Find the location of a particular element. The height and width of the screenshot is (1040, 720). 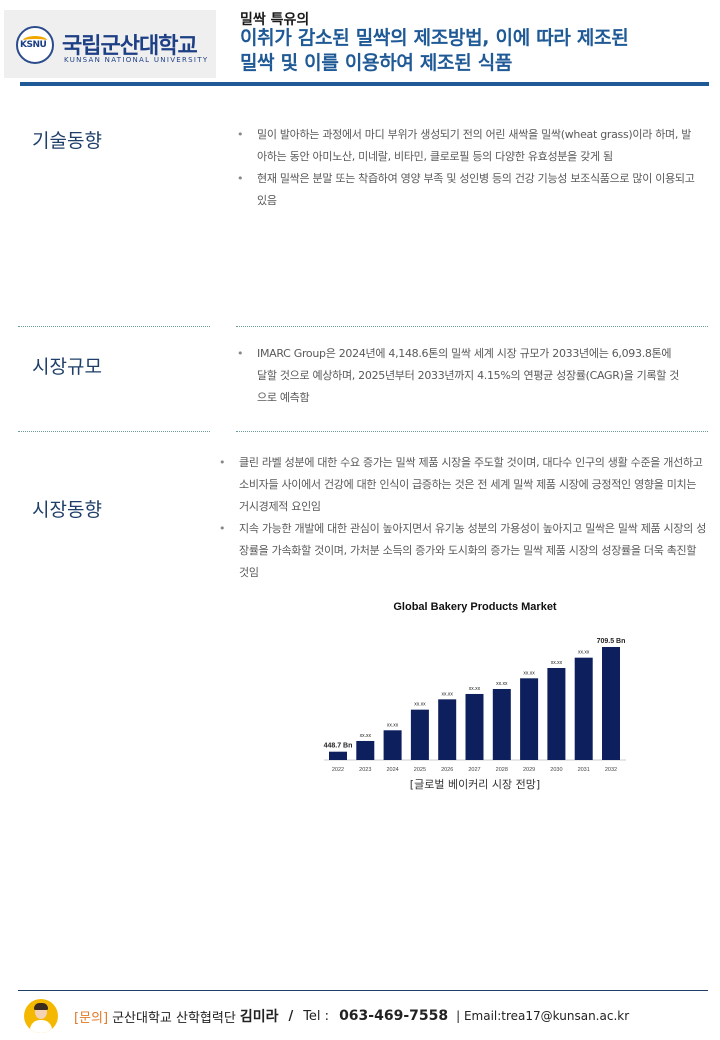

contact-email: | Email:trea17@kunsan.ac.kr is located at coordinates (543, 1016).